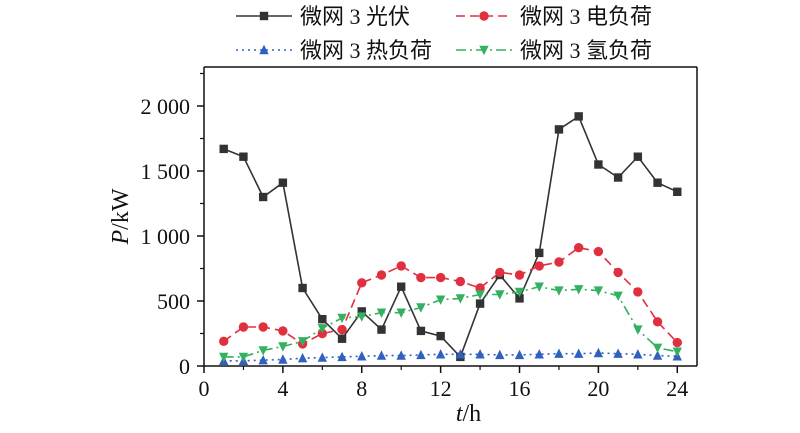  I want to click on legend-label: 微网 3 热负荷, so click(366, 50).